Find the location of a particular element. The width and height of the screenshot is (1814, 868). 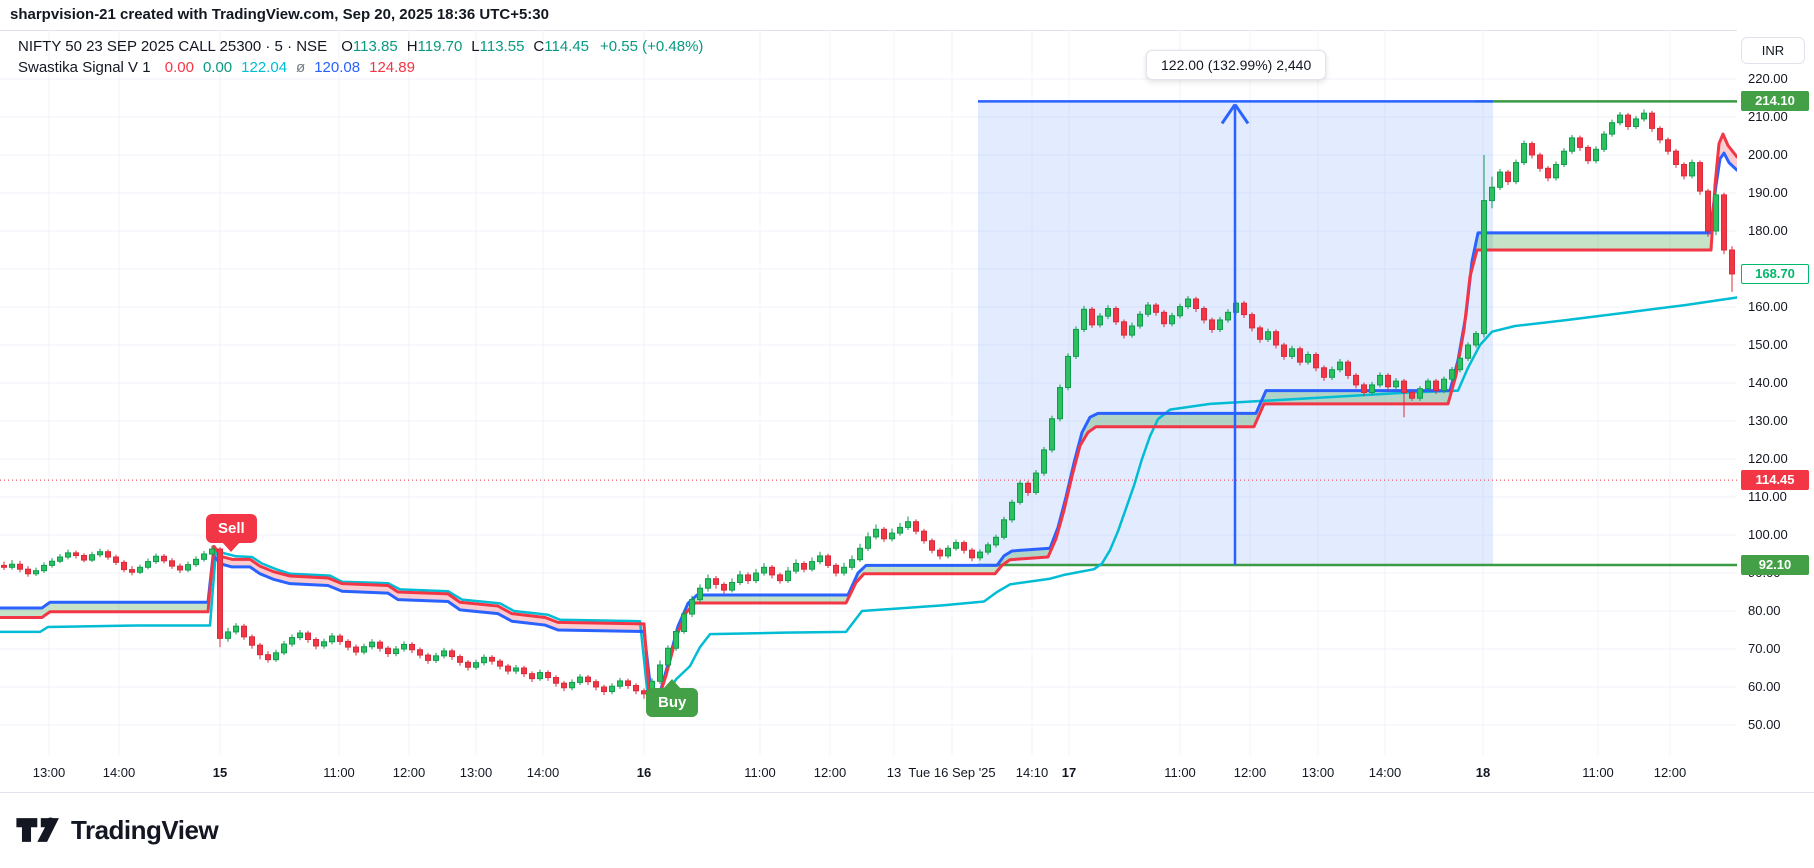

indicator-title: Swastika Signal V 1 is located at coordinates (84, 67).